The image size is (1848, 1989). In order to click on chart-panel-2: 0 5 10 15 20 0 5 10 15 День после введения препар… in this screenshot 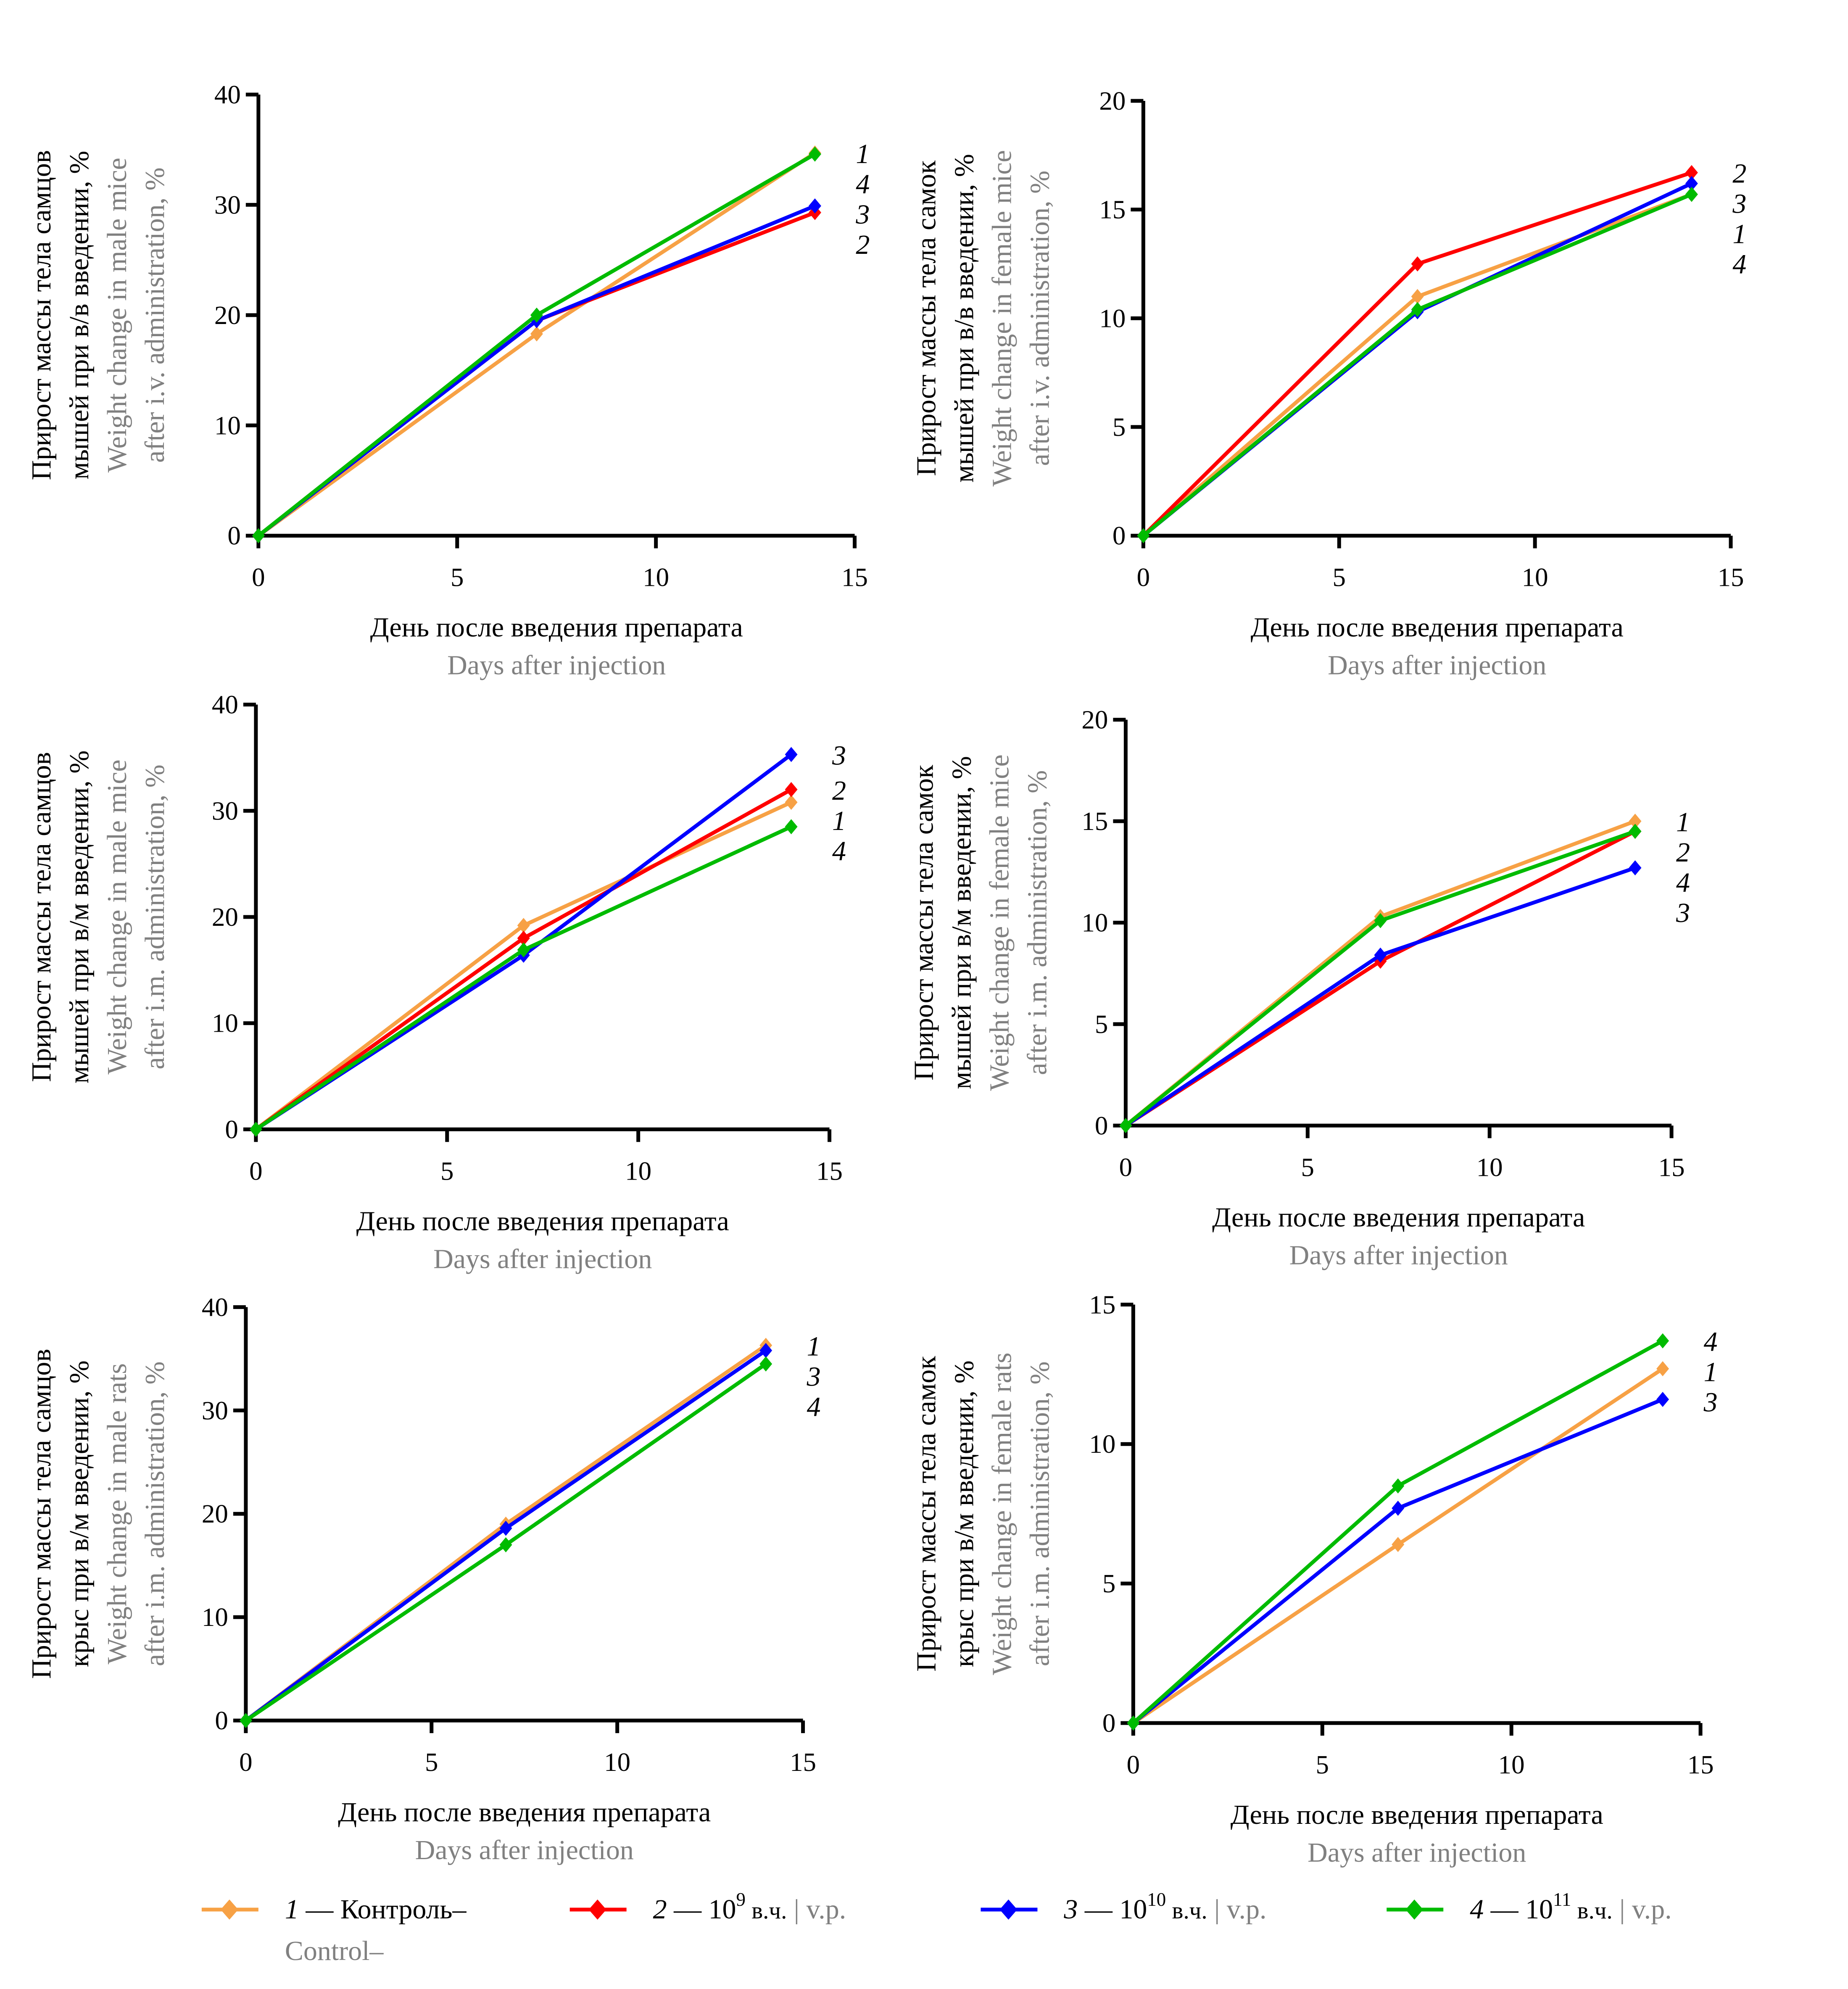, I will do `click(1329, 383)`.